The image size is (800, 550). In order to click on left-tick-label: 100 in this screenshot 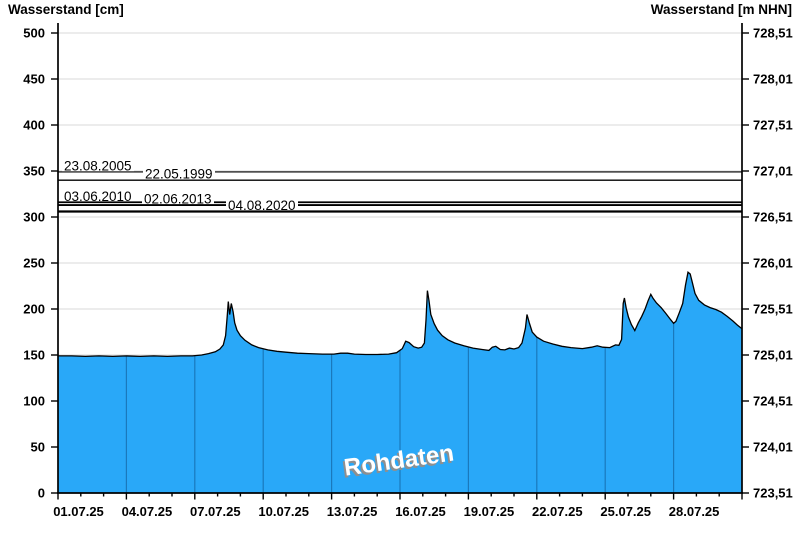, I will do `click(34, 401)`.